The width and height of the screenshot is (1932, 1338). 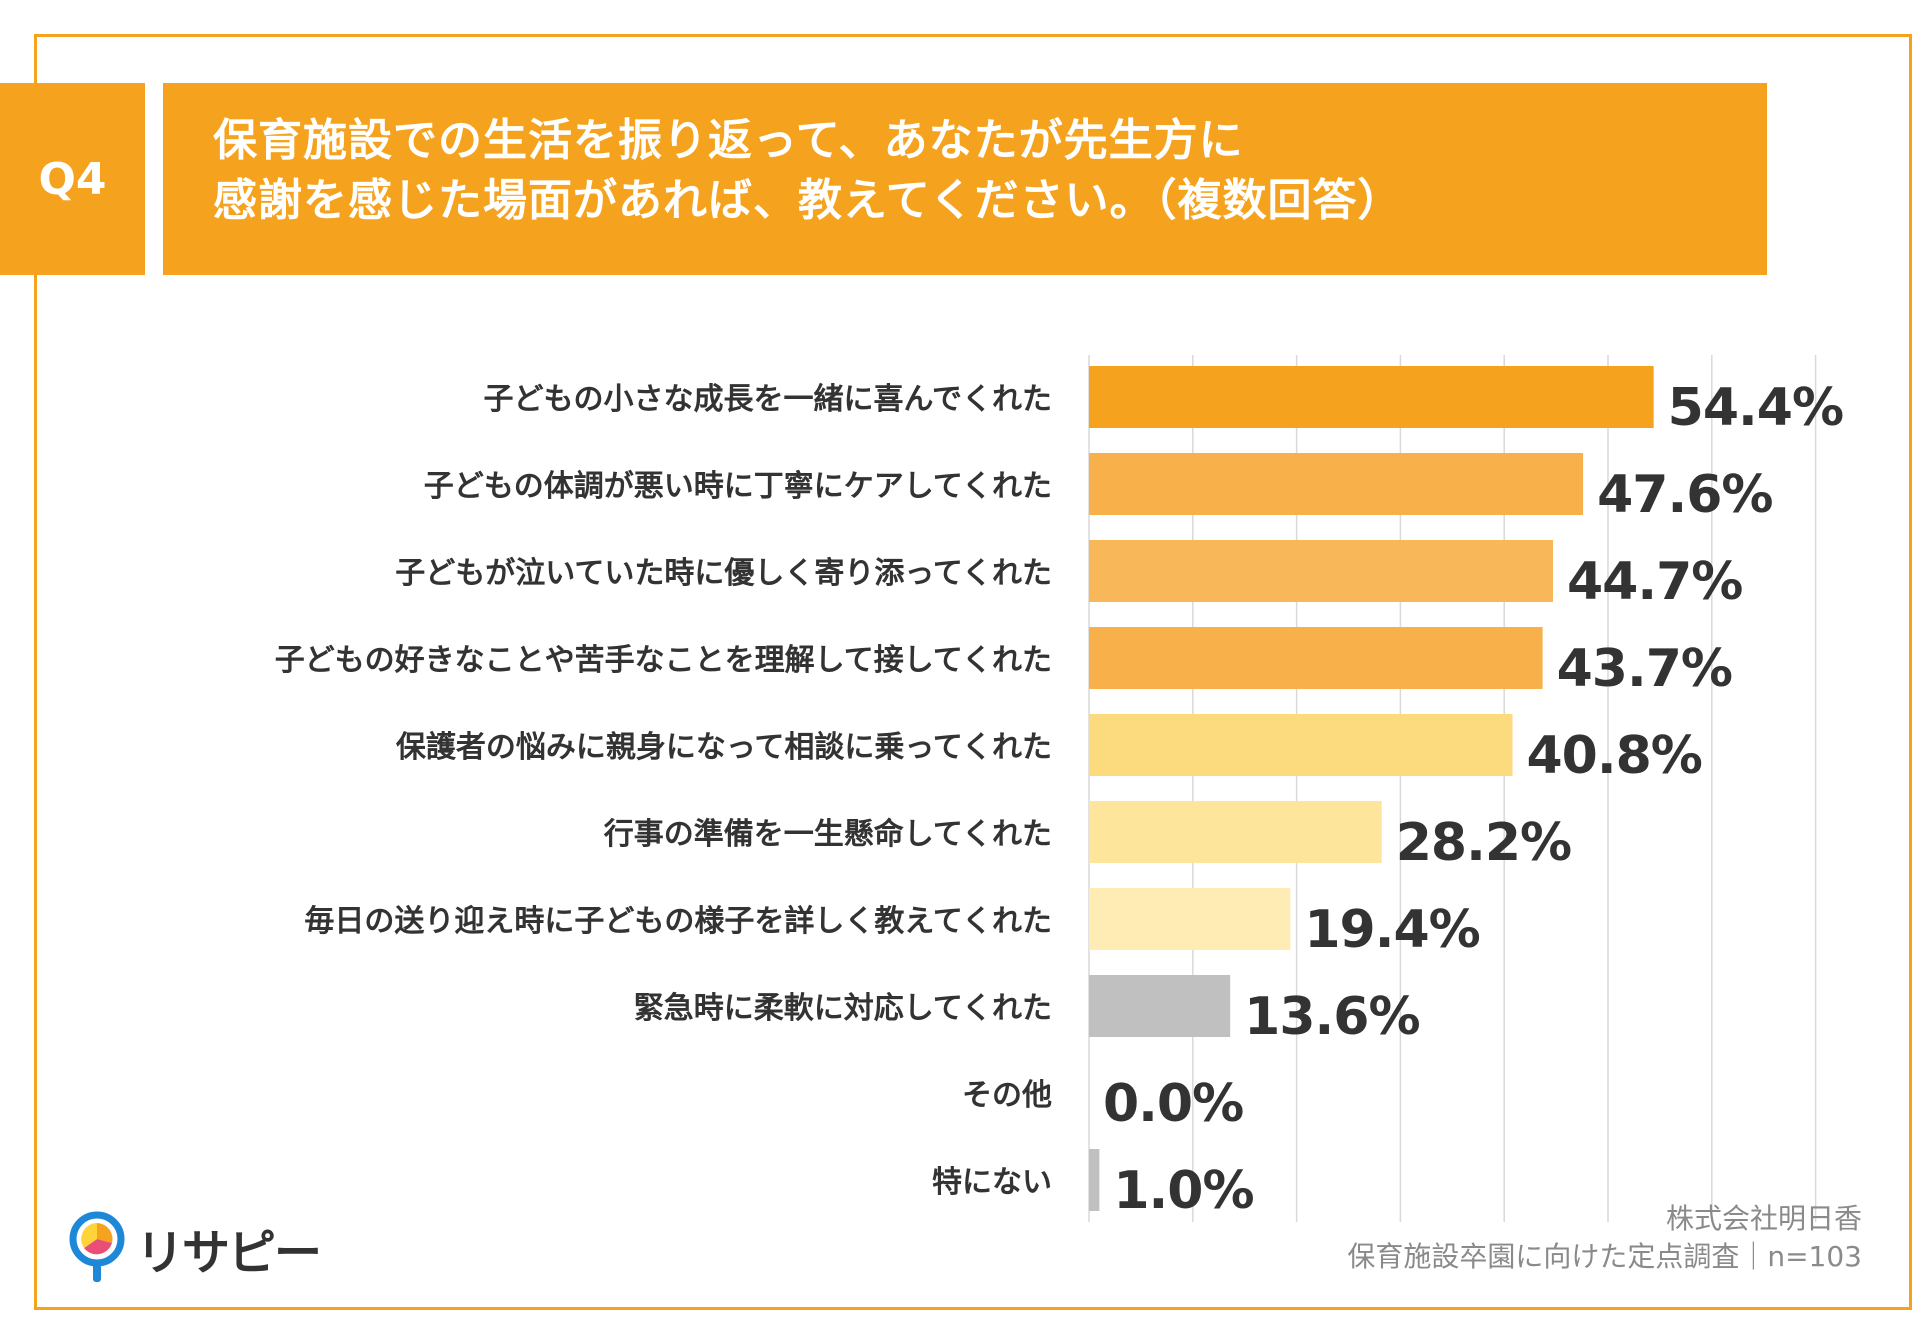 What do you see at coordinates (1684, 495) in the screenshot?
I see `value-label: 47.6%` at bounding box center [1684, 495].